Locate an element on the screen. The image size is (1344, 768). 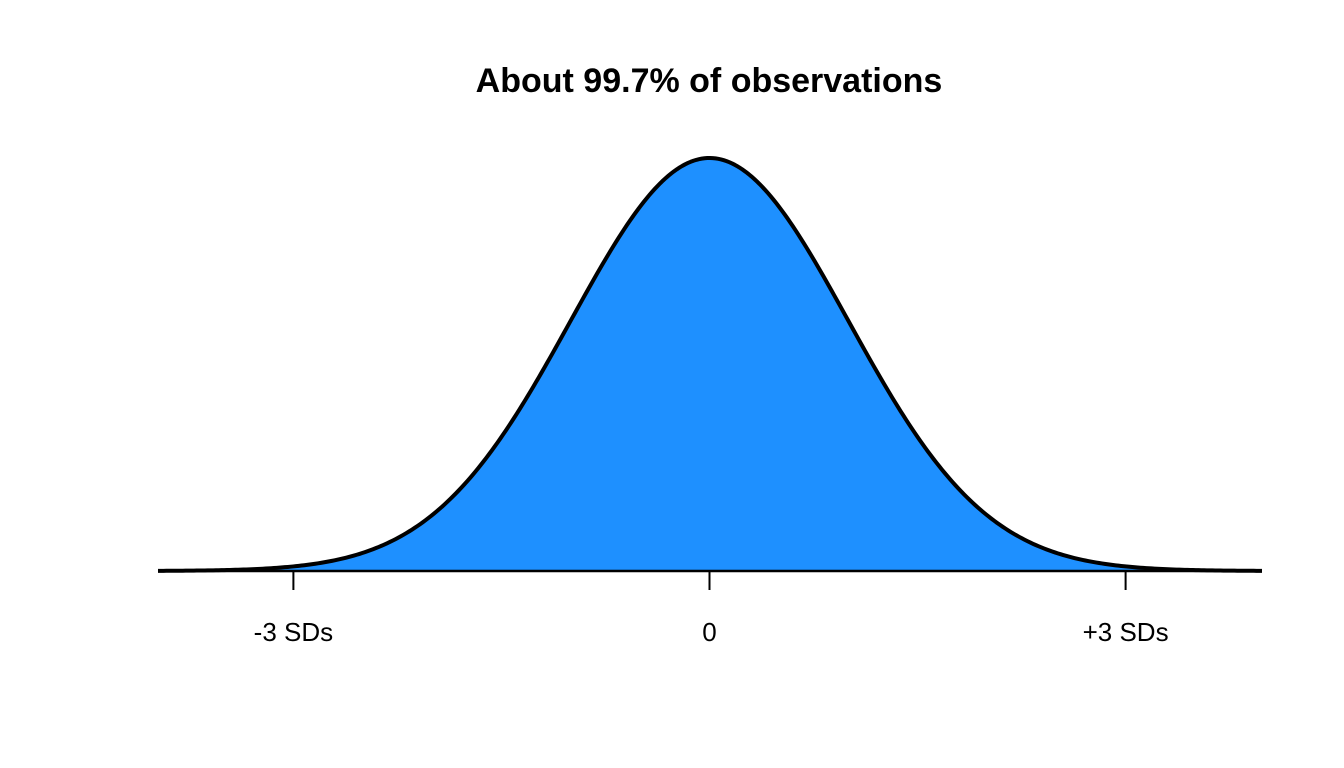
x-axis-ticks: -3 SDs 0 +3 SDs is located at coordinates (711, 609).